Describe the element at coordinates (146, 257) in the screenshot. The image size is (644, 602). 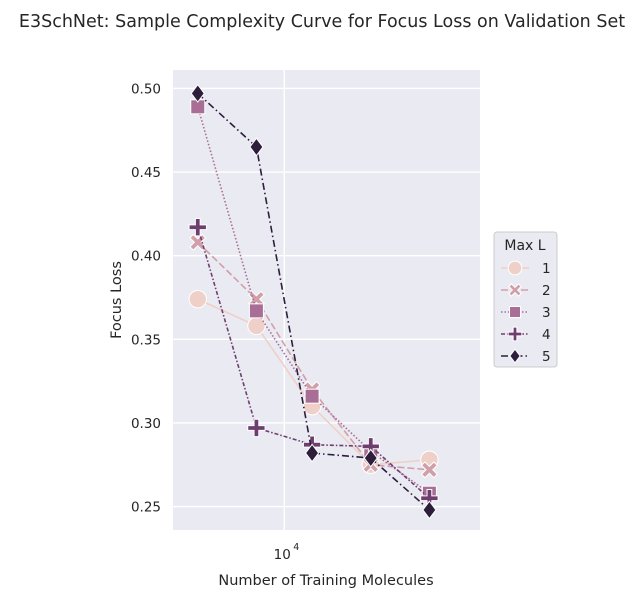
I see `y-tick-label: 0.40` at that location.